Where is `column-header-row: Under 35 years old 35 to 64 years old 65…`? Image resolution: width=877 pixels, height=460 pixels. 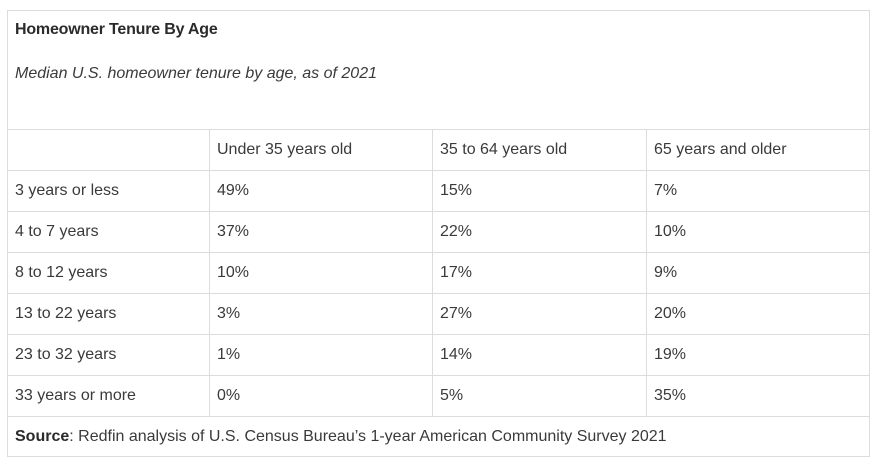 column-header-row: Under 35 years old 35 to 64 years old 65… is located at coordinates (438, 150).